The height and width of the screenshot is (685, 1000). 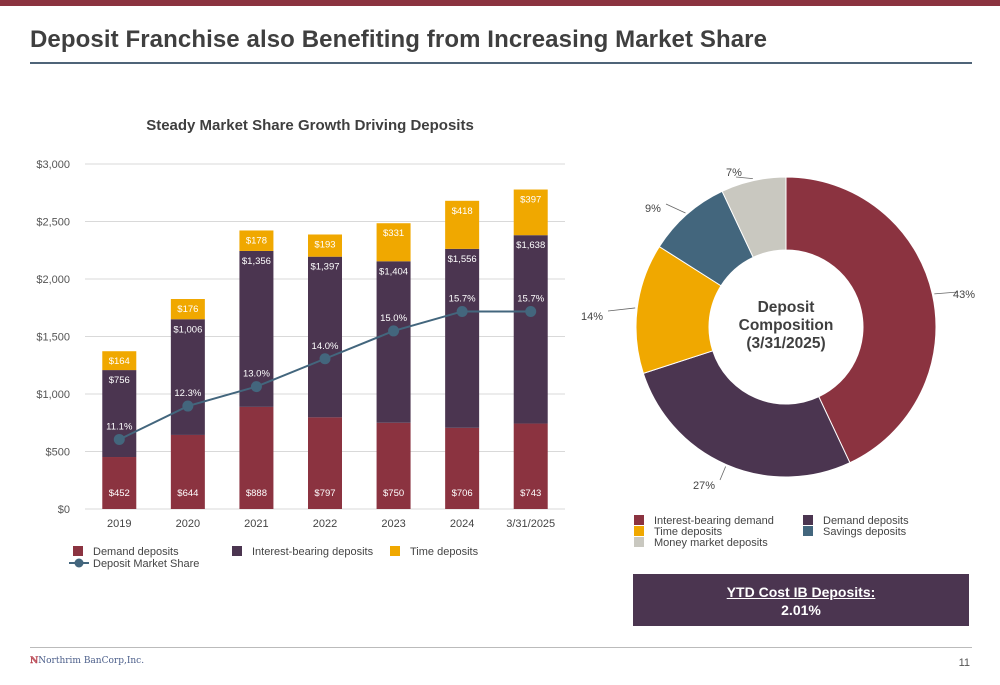 I want to click on top-accent-bar, so click(x=500, y=3).